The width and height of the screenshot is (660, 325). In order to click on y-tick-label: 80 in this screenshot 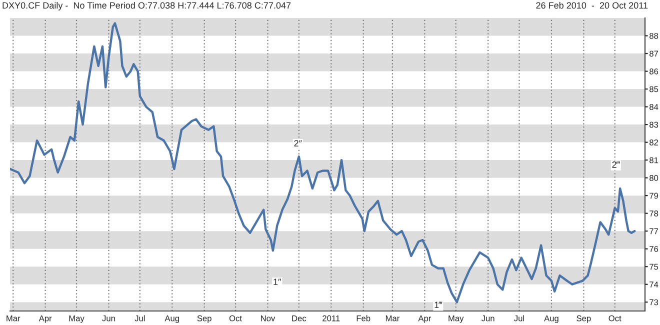, I will do `click(654, 178)`.